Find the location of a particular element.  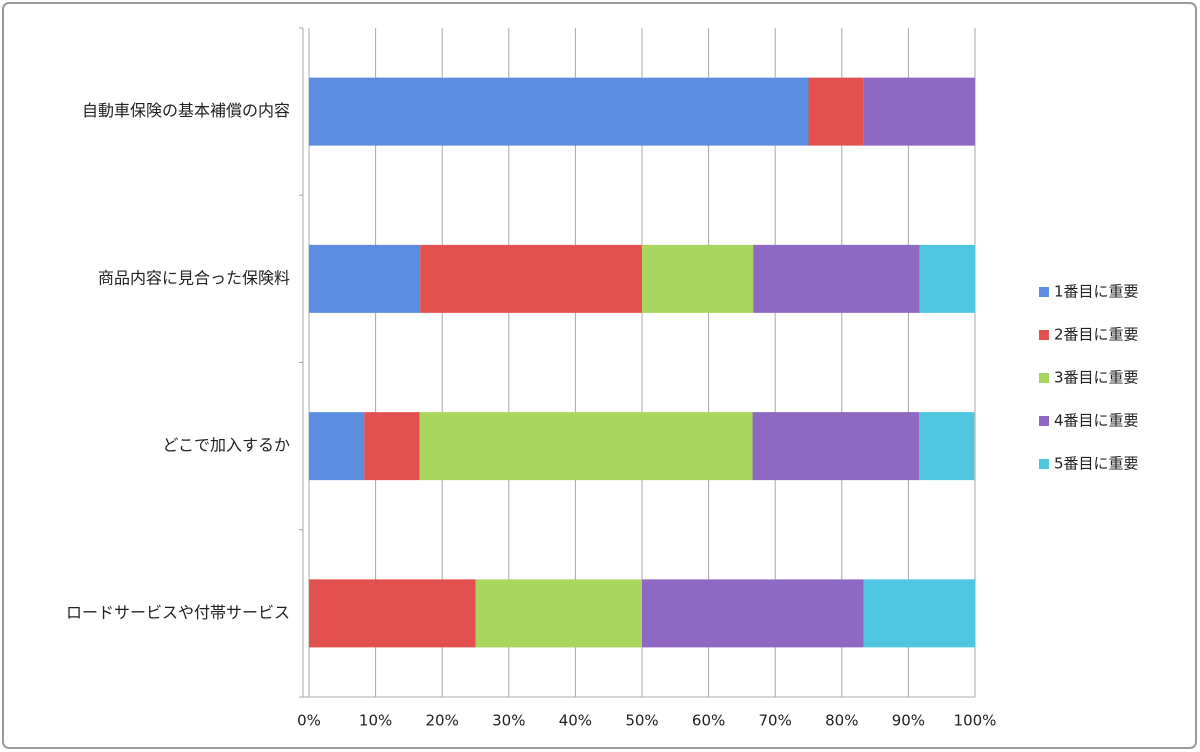

x-tick-label: 50% is located at coordinates (641, 721).